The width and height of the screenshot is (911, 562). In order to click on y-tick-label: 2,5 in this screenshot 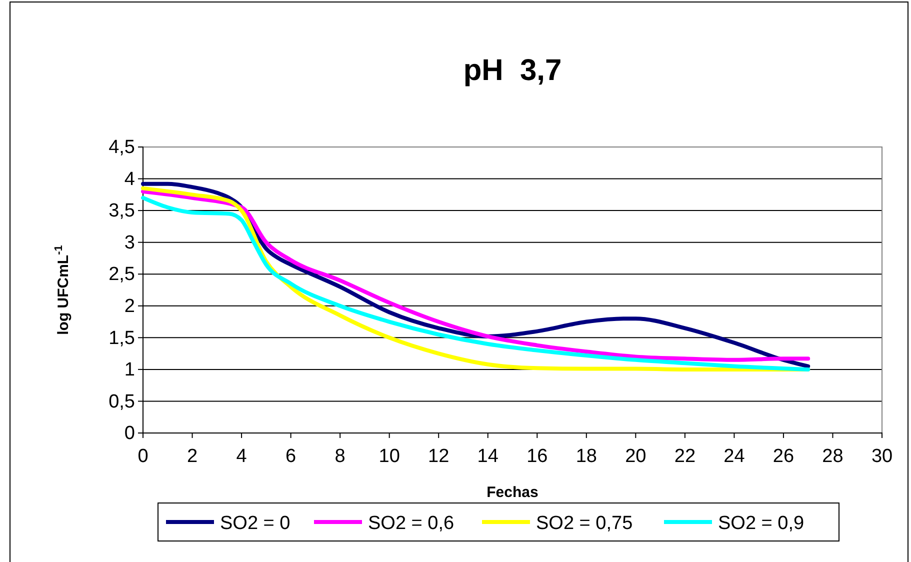, I will do `click(121, 275)`.